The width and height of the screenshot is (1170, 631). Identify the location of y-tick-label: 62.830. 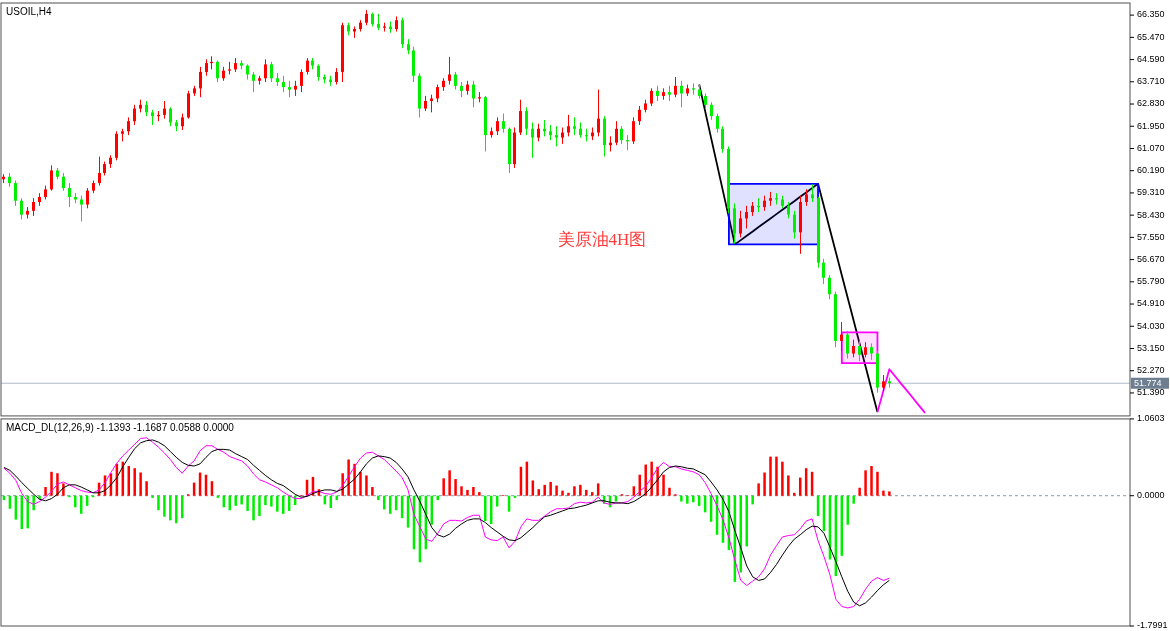
(1151, 103).